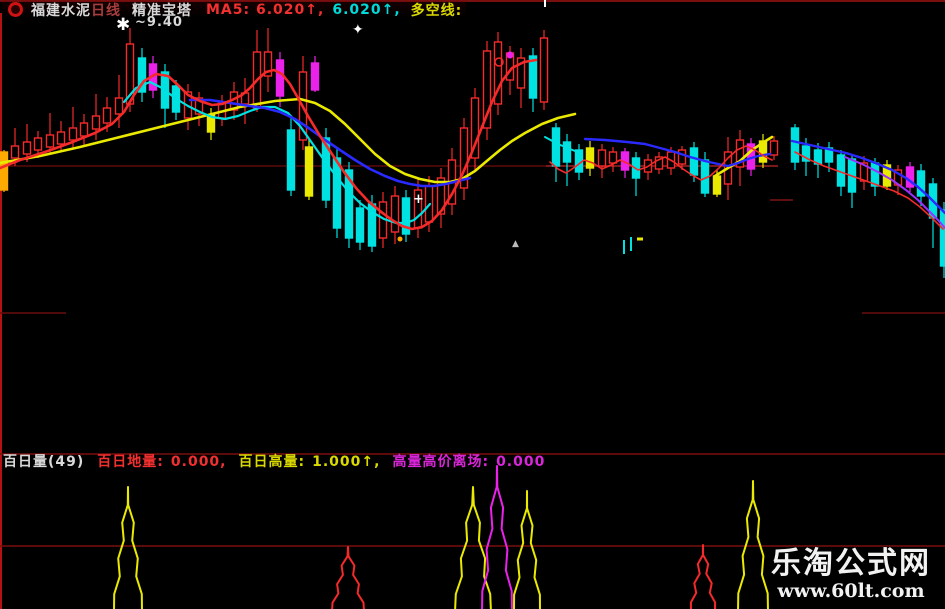 The width and height of the screenshot is (945, 609). Describe the element at coordinates (346, 462) in the screenshot. I see `readout-value: 1.000↑,` at that location.